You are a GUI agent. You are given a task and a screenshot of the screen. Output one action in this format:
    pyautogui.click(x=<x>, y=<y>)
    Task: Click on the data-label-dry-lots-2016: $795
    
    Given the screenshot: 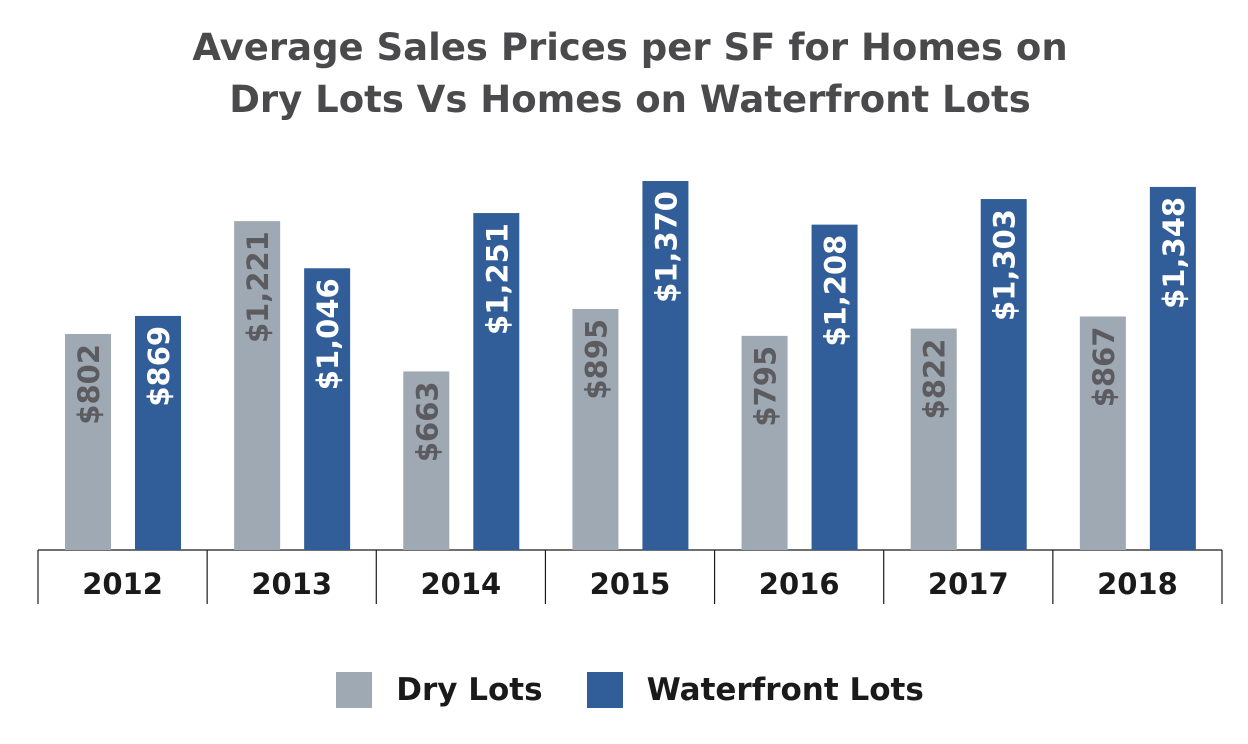 What is the action you would take?
    pyautogui.click(x=766, y=386)
    